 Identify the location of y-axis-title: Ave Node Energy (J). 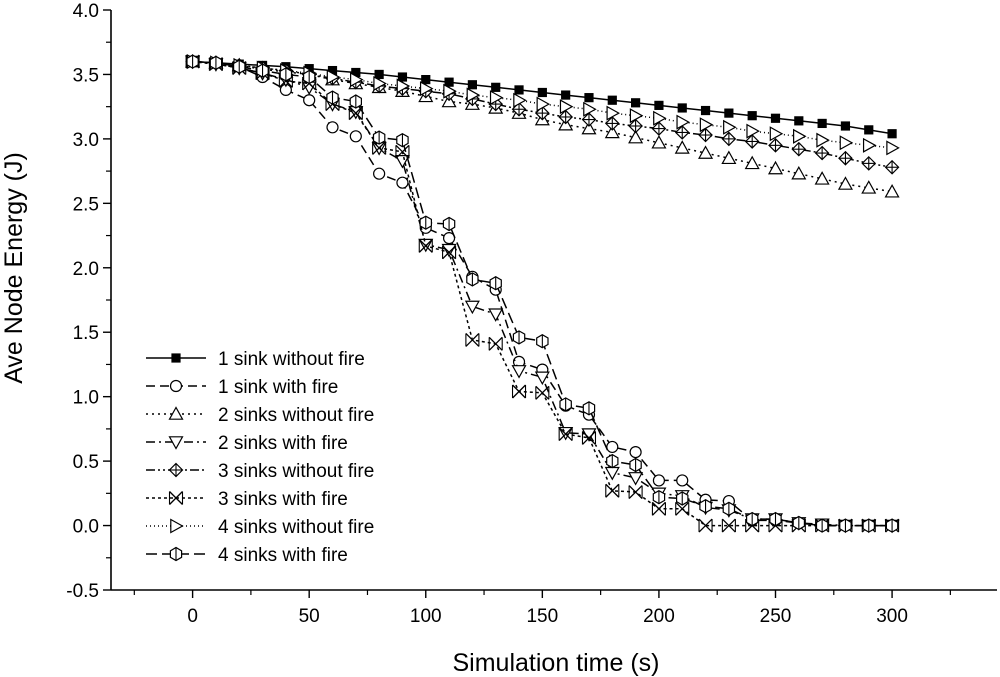
(14, 268).